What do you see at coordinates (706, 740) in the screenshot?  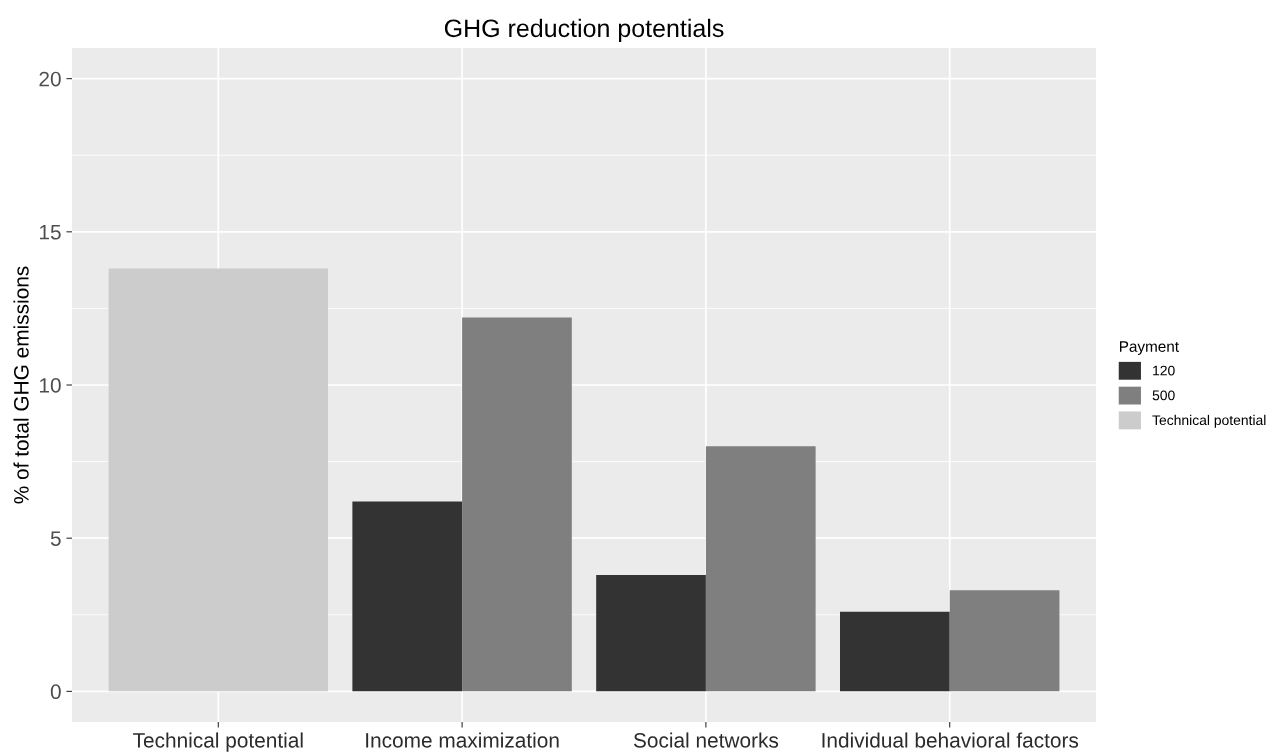 I see `x-tick-label: Social networks` at bounding box center [706, 740].